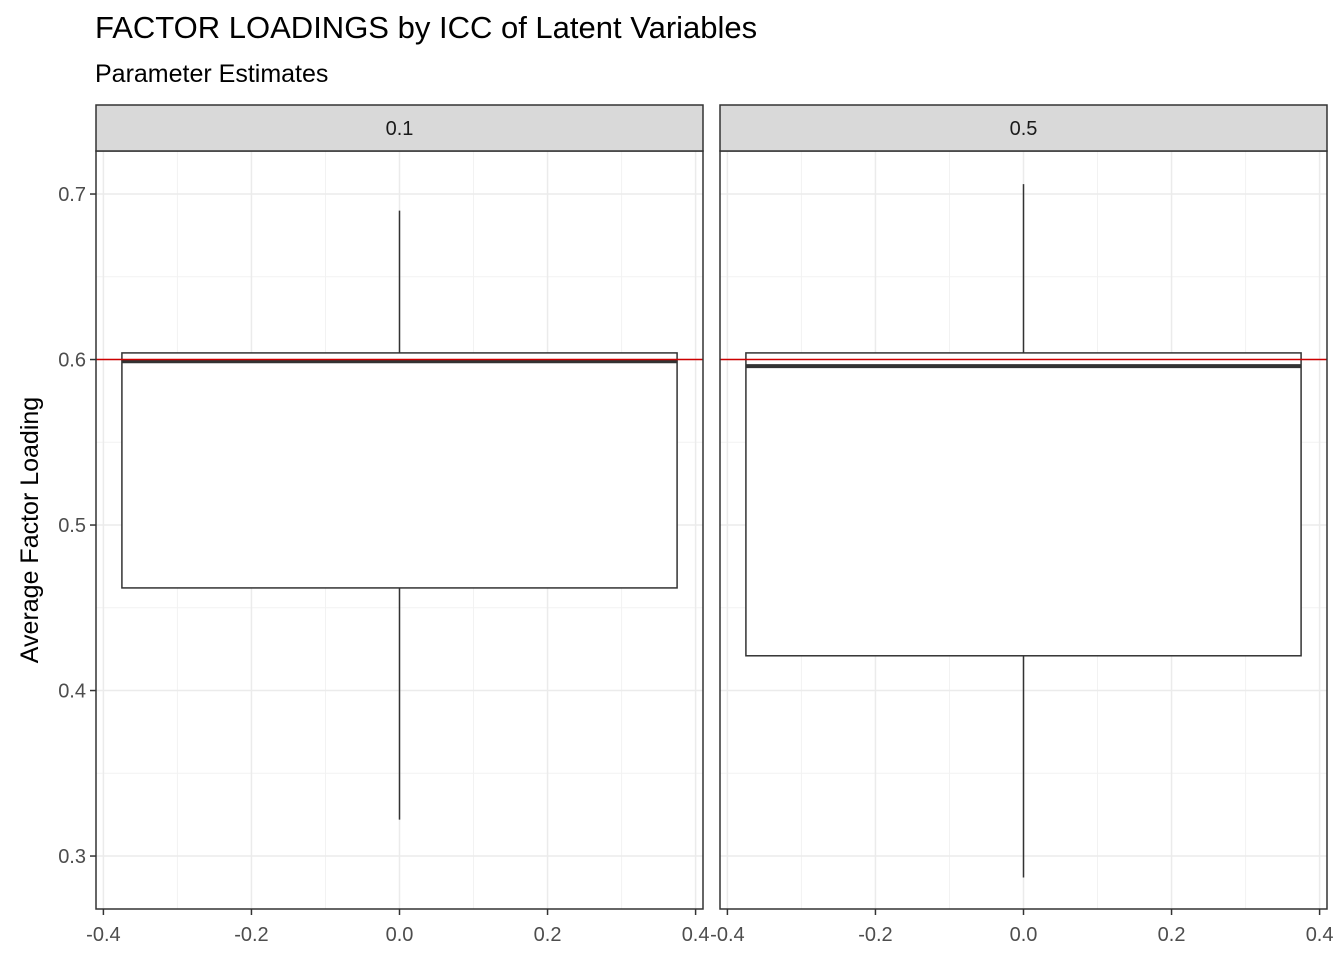  What do you see at coordinates (72, 361) in the screenshot?
I see `y-tick-label: 0.6` at bounding box center [72, 361].